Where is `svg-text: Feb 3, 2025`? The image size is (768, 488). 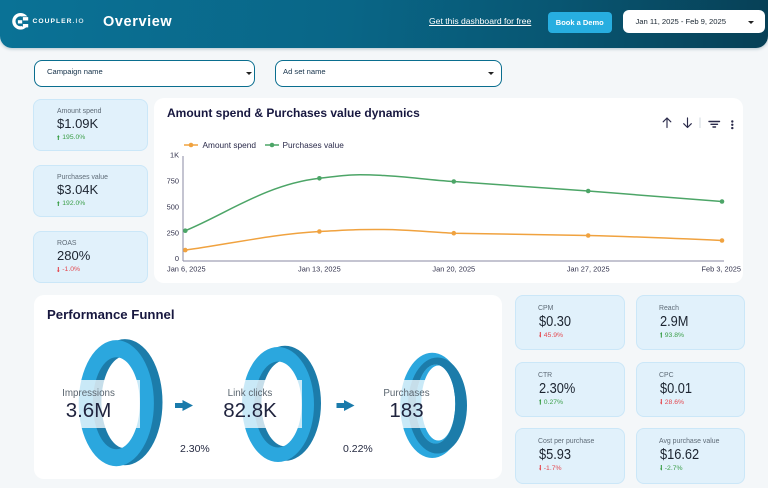
svg-text: Feb 3, 2025 is located at coordinates (721, 269).